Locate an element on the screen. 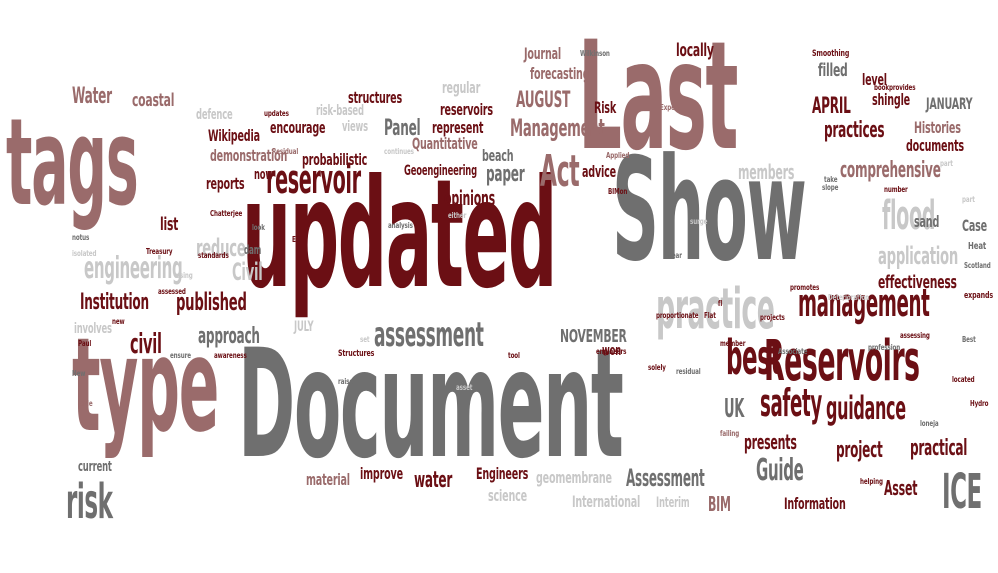  cloud-word: side is located at coordinates (86, 403).